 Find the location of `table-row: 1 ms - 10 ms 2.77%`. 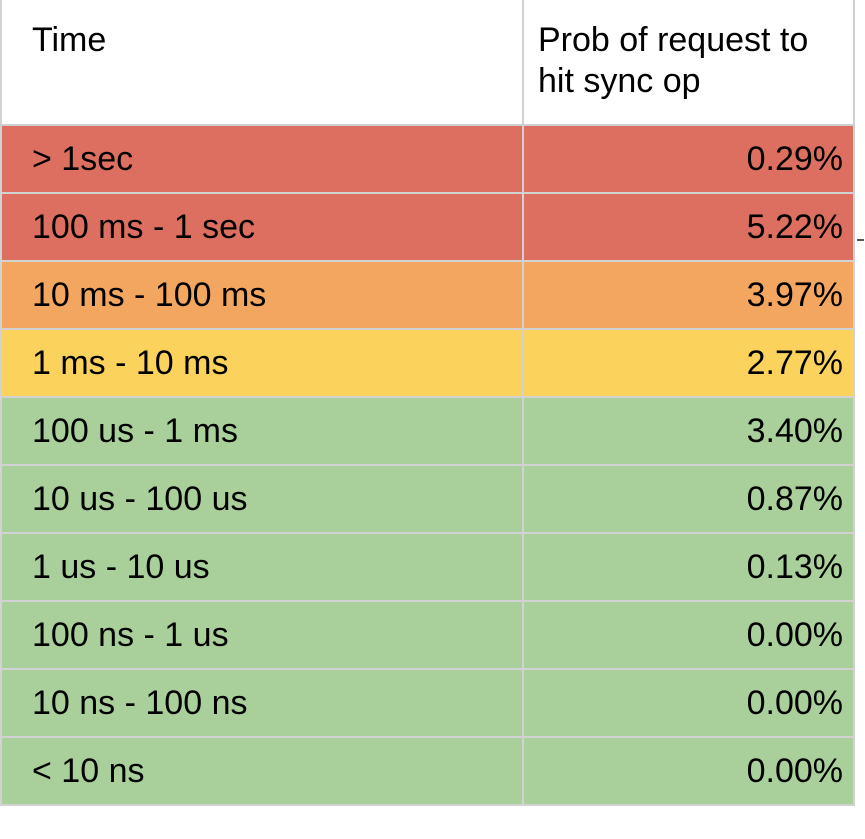

table-row: 1 ms - 10 ms 2.77% is located at coordinates (427, 363).